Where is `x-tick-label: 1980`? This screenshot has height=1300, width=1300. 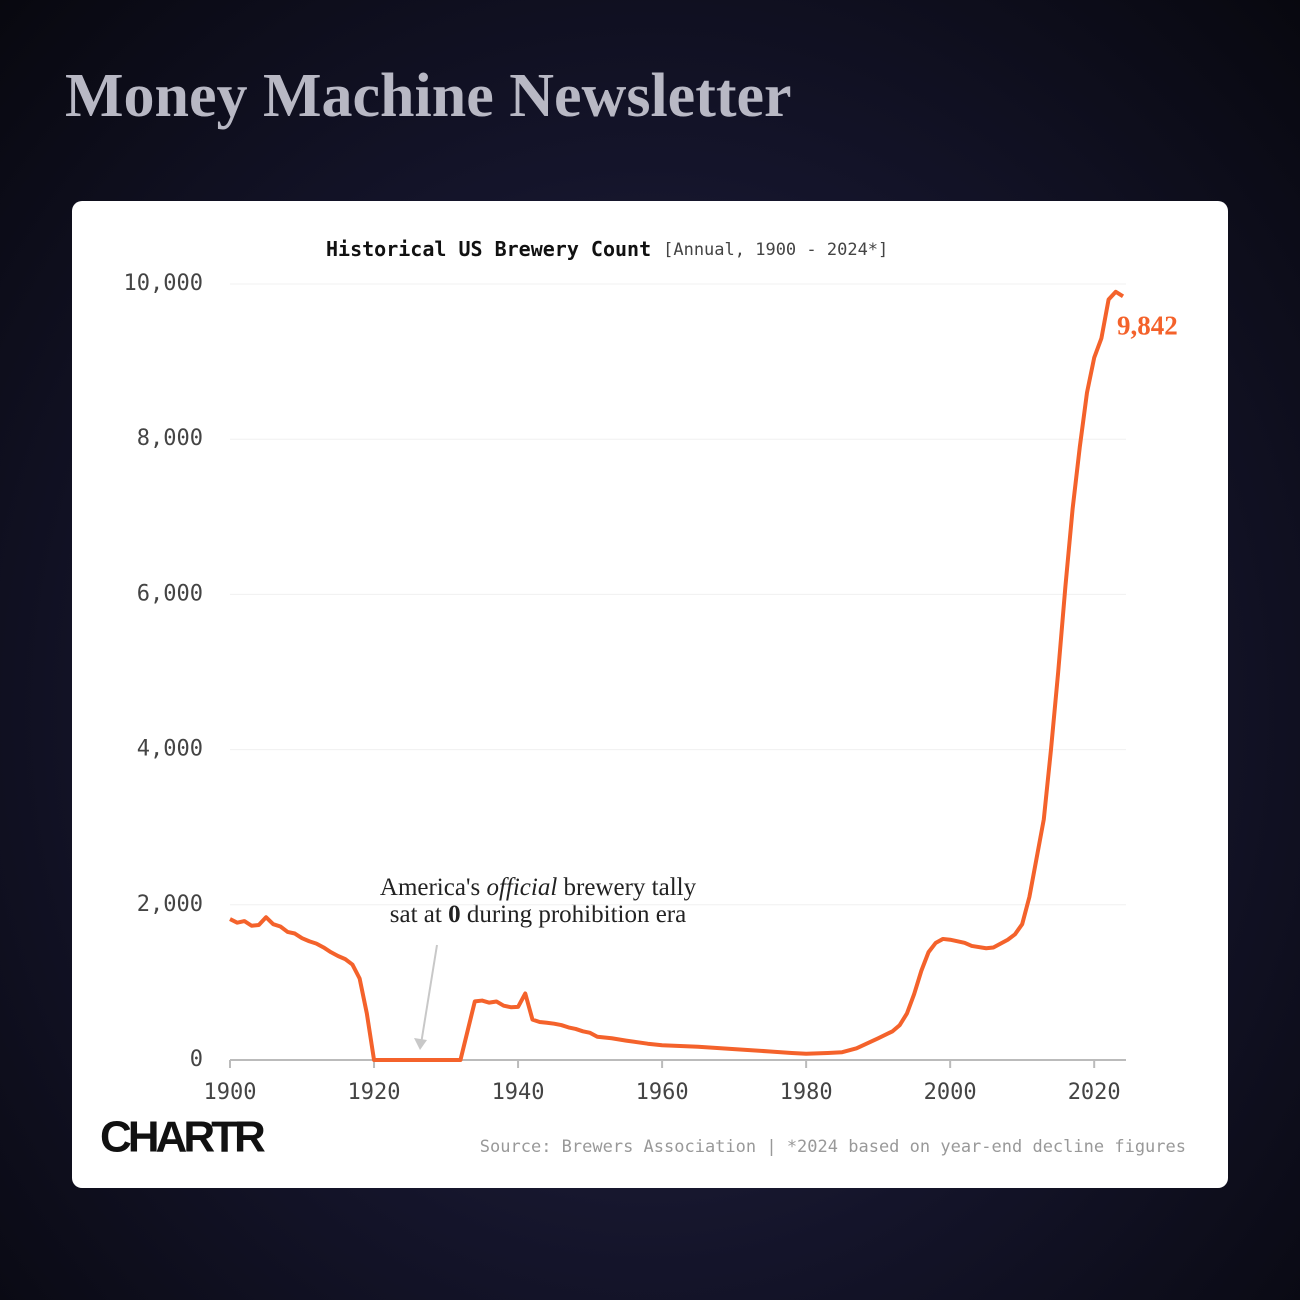 x-tick-label: 1980 is located at coordinates (806, 1092).